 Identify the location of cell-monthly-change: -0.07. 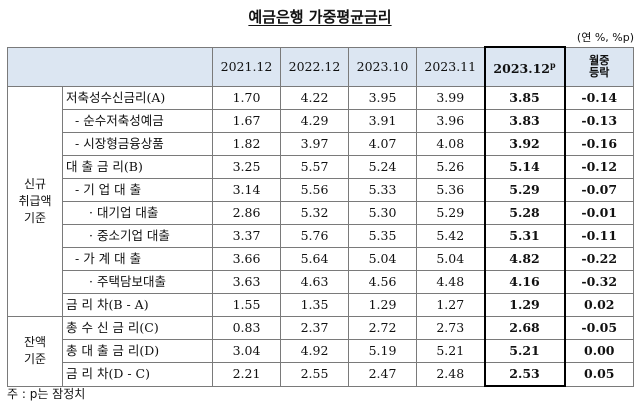
(599, 190).